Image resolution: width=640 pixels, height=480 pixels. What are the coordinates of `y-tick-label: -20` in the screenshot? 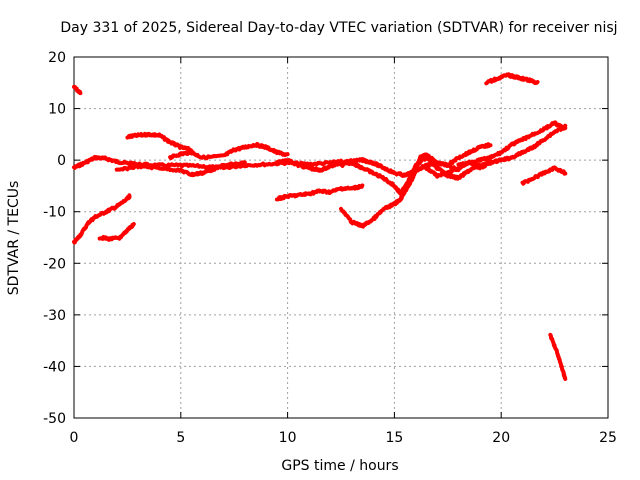 It's located at (54, 264).